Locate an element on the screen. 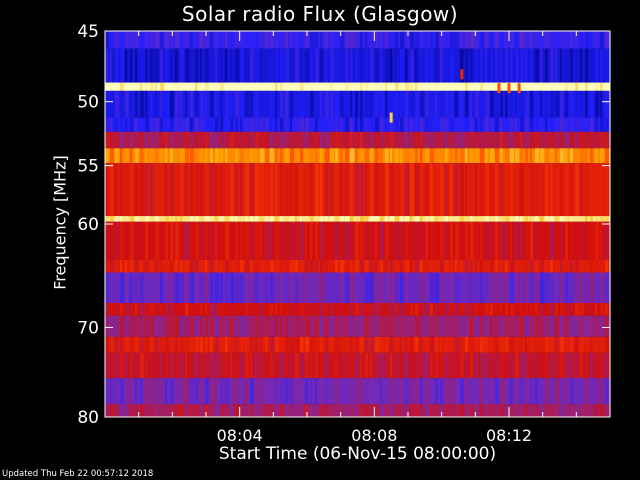 This screenshot has height=480, width=640. y-tick-label: 55 is located at coordinates (88, 167).